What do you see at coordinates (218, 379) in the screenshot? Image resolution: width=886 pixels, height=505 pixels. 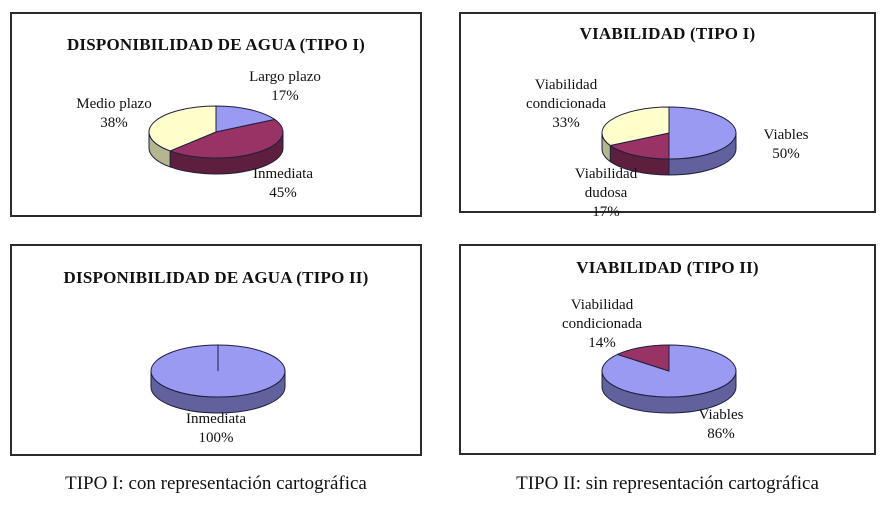 I see `pie-chart-disponibilidad-tipo-ii` at bounding box center [218, 379].